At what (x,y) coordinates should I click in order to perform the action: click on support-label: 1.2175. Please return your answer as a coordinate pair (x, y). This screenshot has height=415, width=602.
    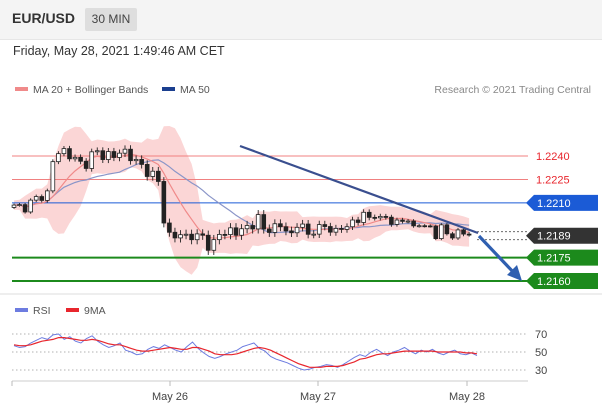
    Looking at the image, I should click on (554, 259).